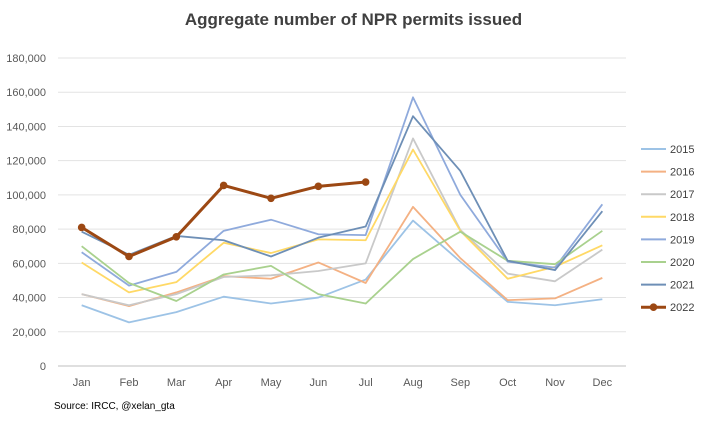  Describe the element at coordinates (223, 383) in the screenshot. I see `x-tick-label: Apr` at that location.